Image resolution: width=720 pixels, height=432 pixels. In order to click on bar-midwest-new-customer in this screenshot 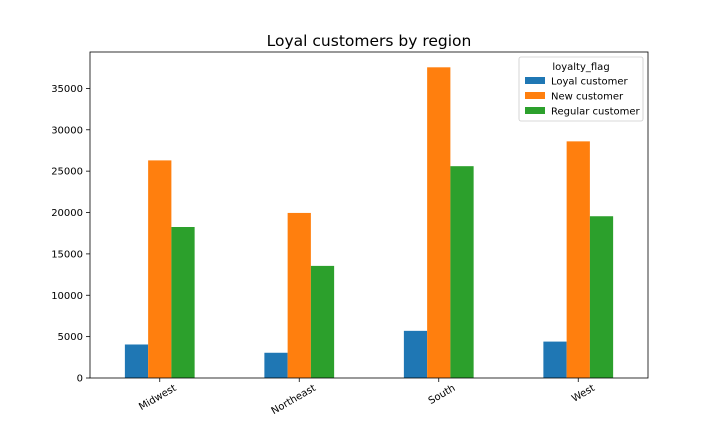, I will do `click(160, 269)`.